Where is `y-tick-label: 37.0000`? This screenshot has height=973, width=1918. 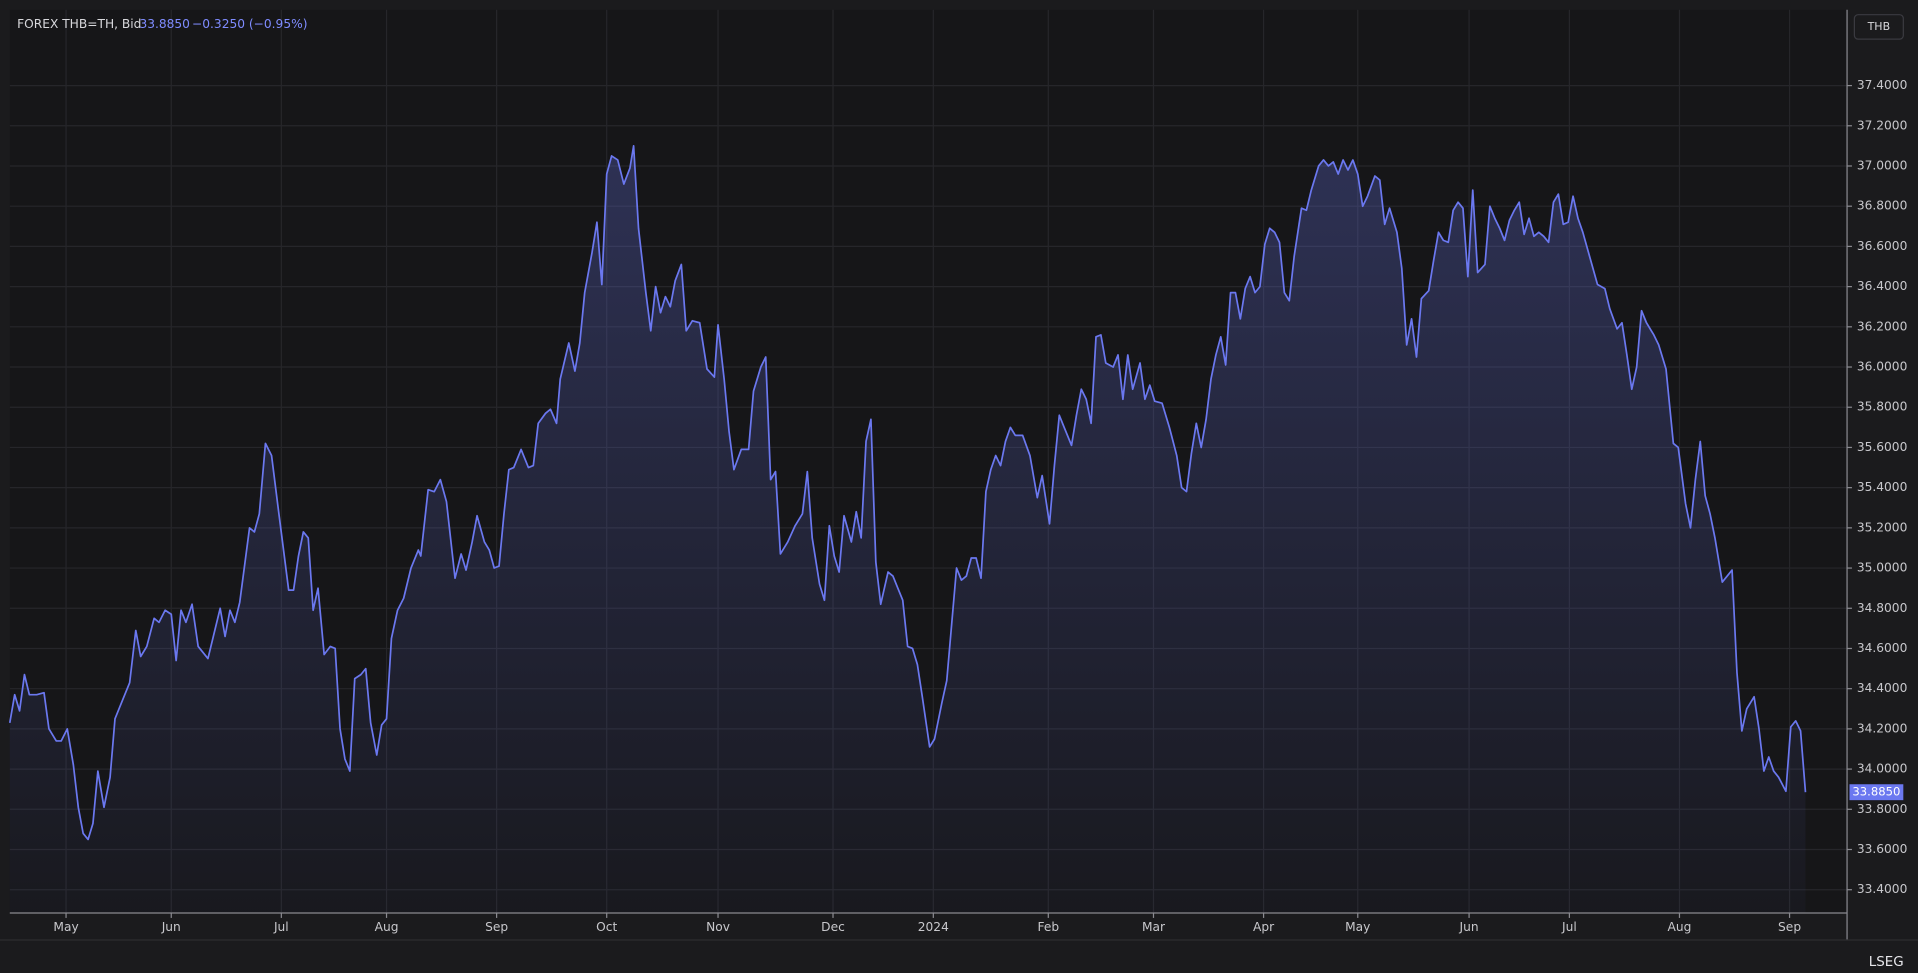 y-tick-label: 37.0000 is located at coordinates (1882, 165).